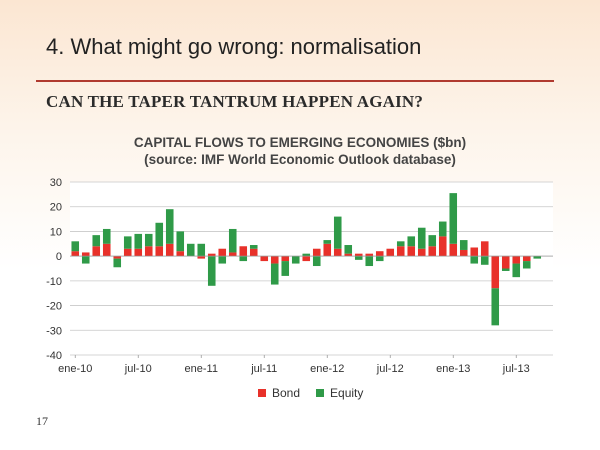 The width and height of the screenshot is (600, 450). What do you see at coordinates (263, 369) in the screenshot?
I see `x-tick-label: jul-11` at bounding box center [263, 369].